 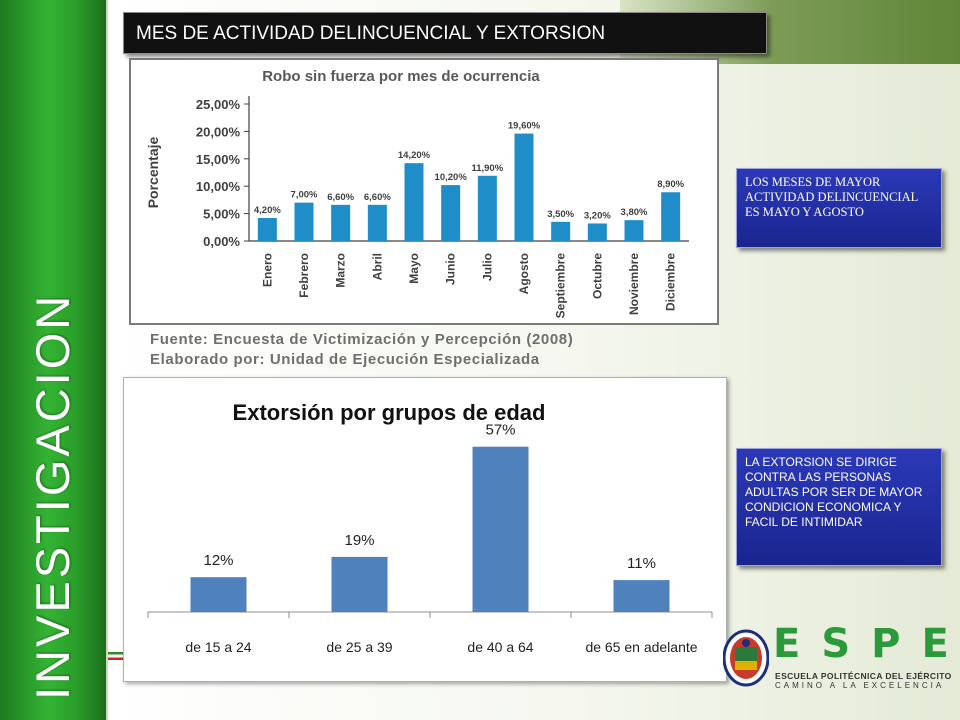 I want to click on x-tick-label: Junio, so click(x=451, y=269).